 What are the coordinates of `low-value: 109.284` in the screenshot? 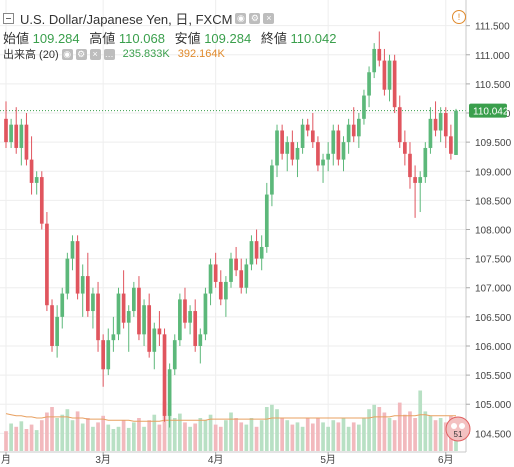 It's located at (228, 38).